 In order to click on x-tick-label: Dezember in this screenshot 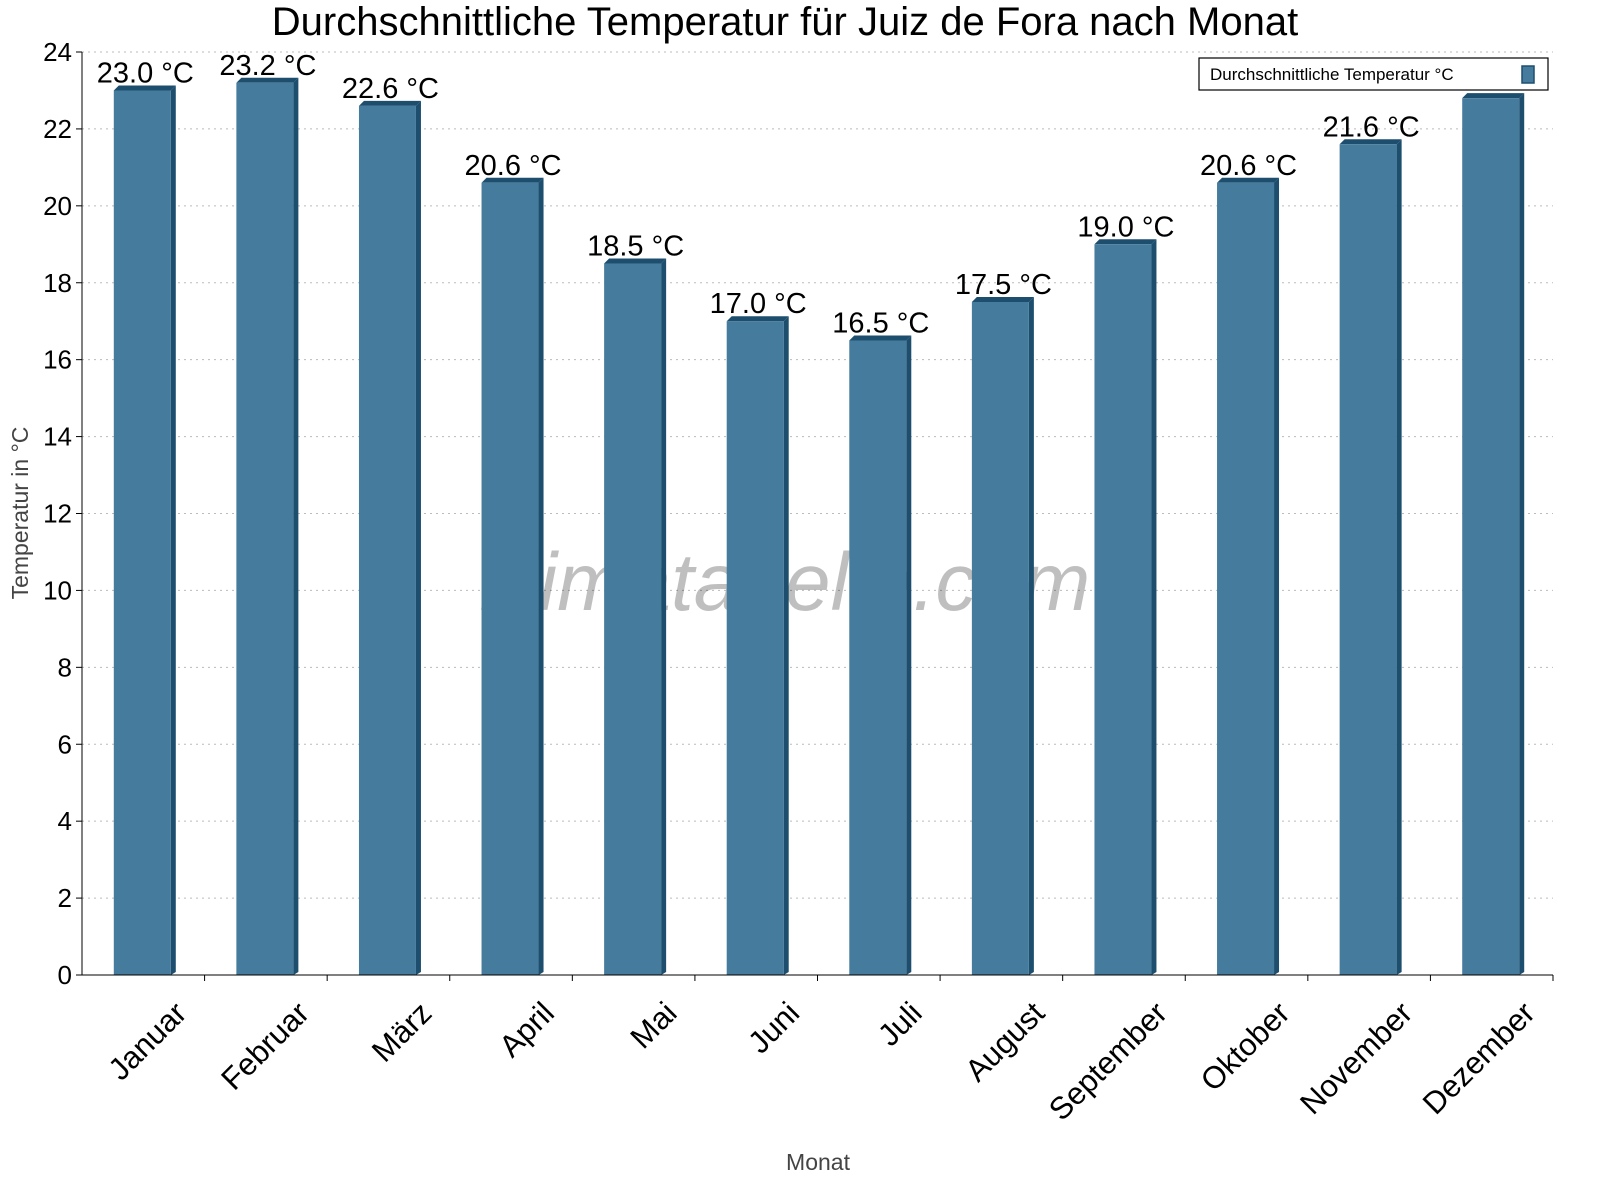, I will do `click(1479, 1058)`.